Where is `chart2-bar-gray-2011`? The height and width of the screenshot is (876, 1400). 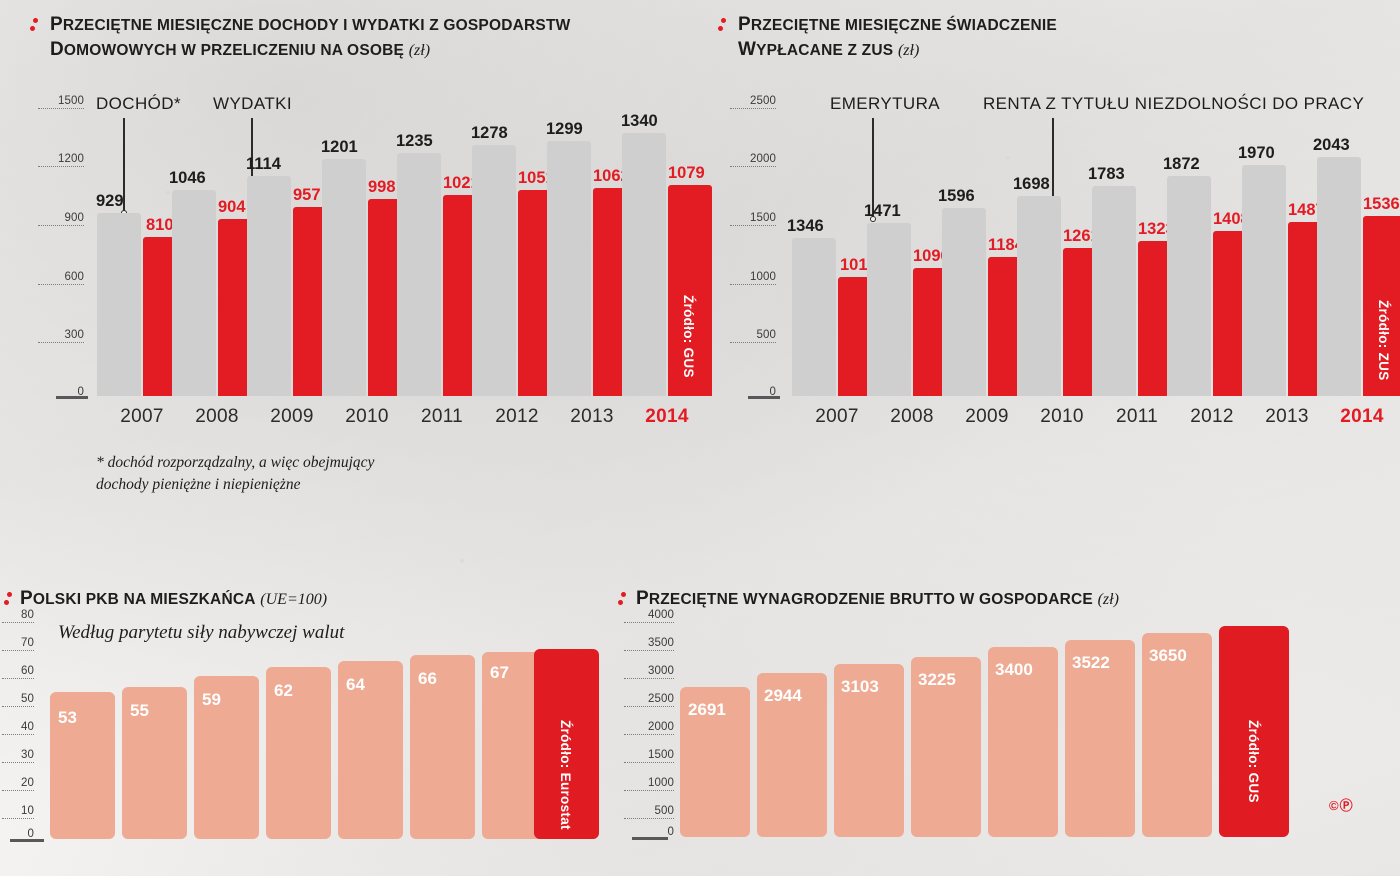 chart2-bar-gray-2011 is located at coordinates (1114, 291).